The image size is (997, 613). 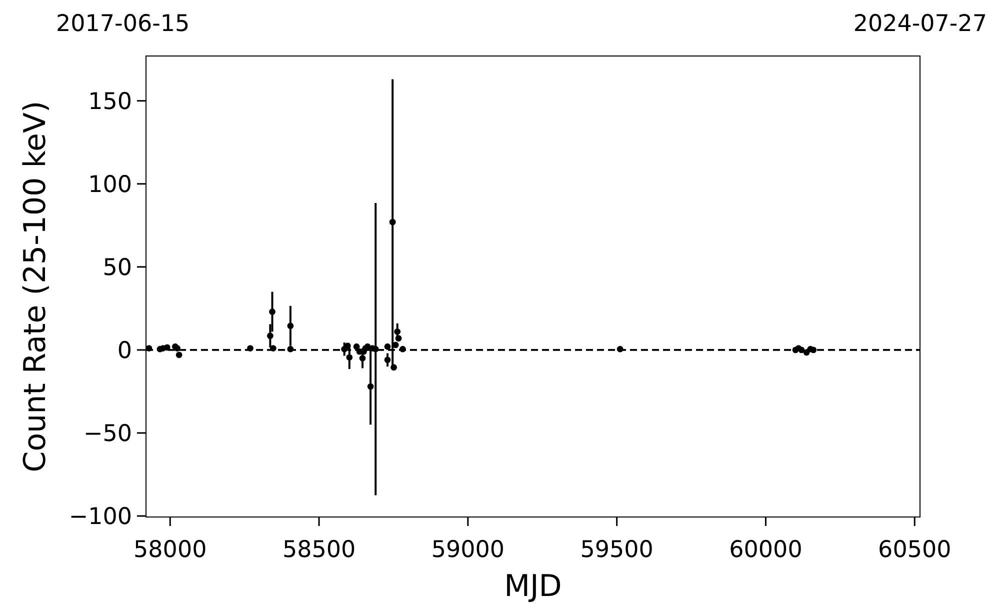 What do you see at coordinates (100, 517) in the screenshot?
I see `y-tick-label: −100` at bounding box center [100, 517].